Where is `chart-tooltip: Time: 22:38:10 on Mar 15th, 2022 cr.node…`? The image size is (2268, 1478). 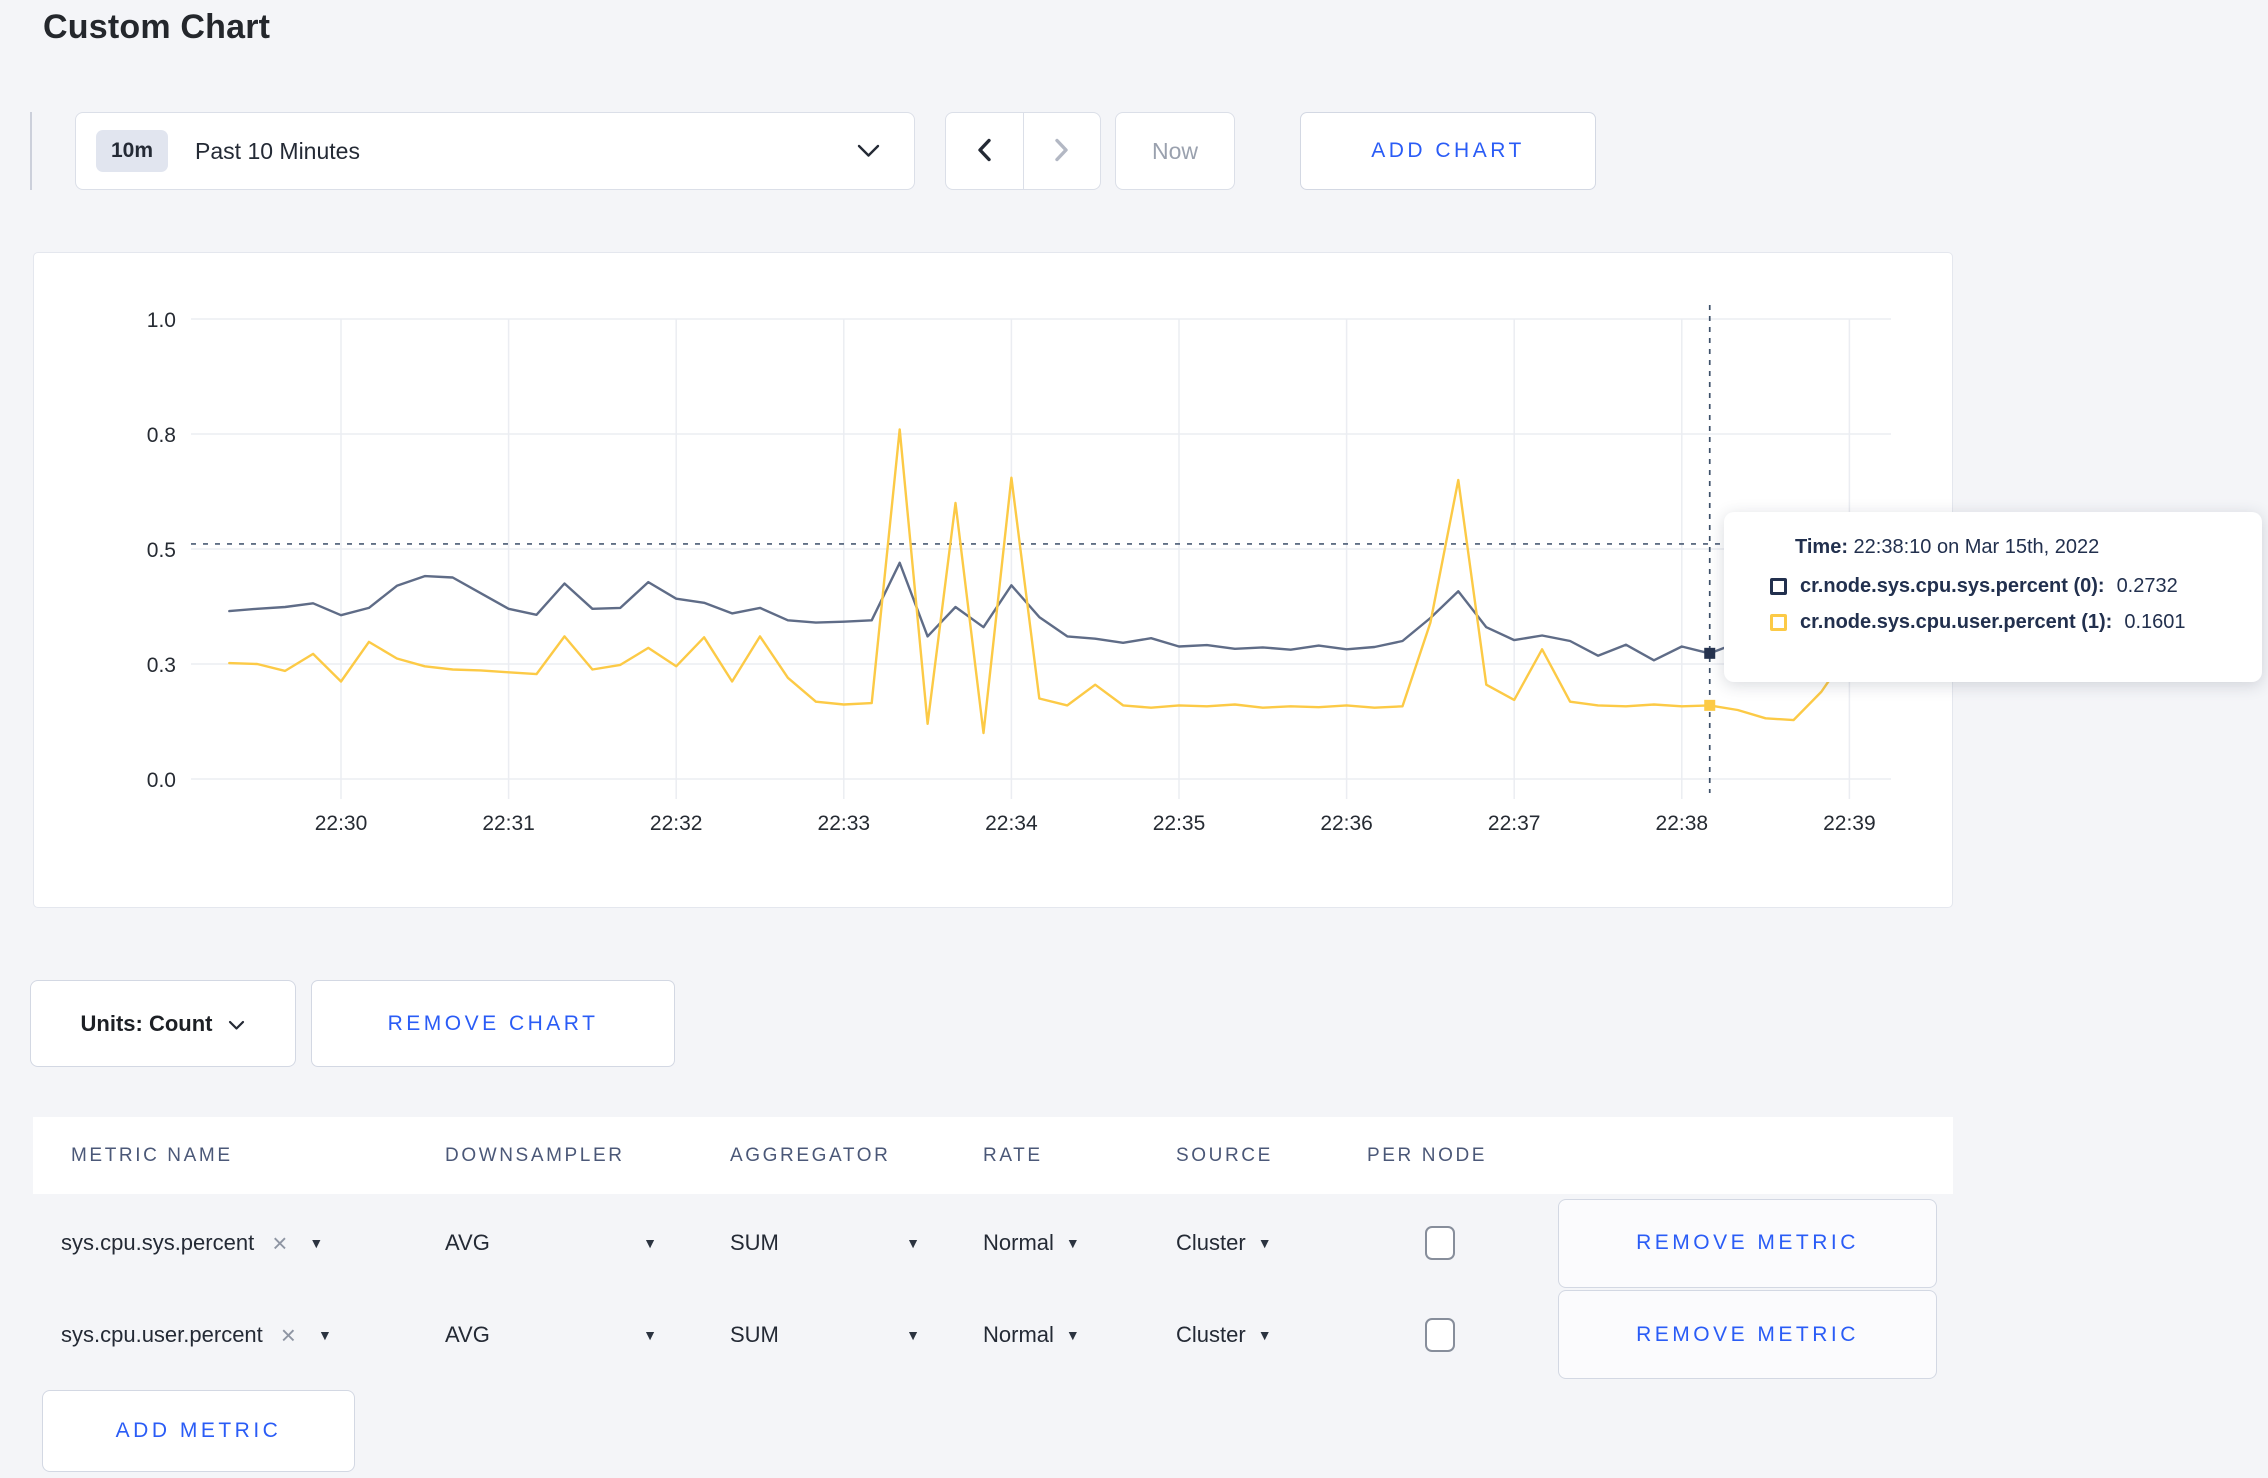 chart-tooltip: Time: 22:38:10 on Mar 15th, 2022 cr.node… is located at coordinates (1993, 597).